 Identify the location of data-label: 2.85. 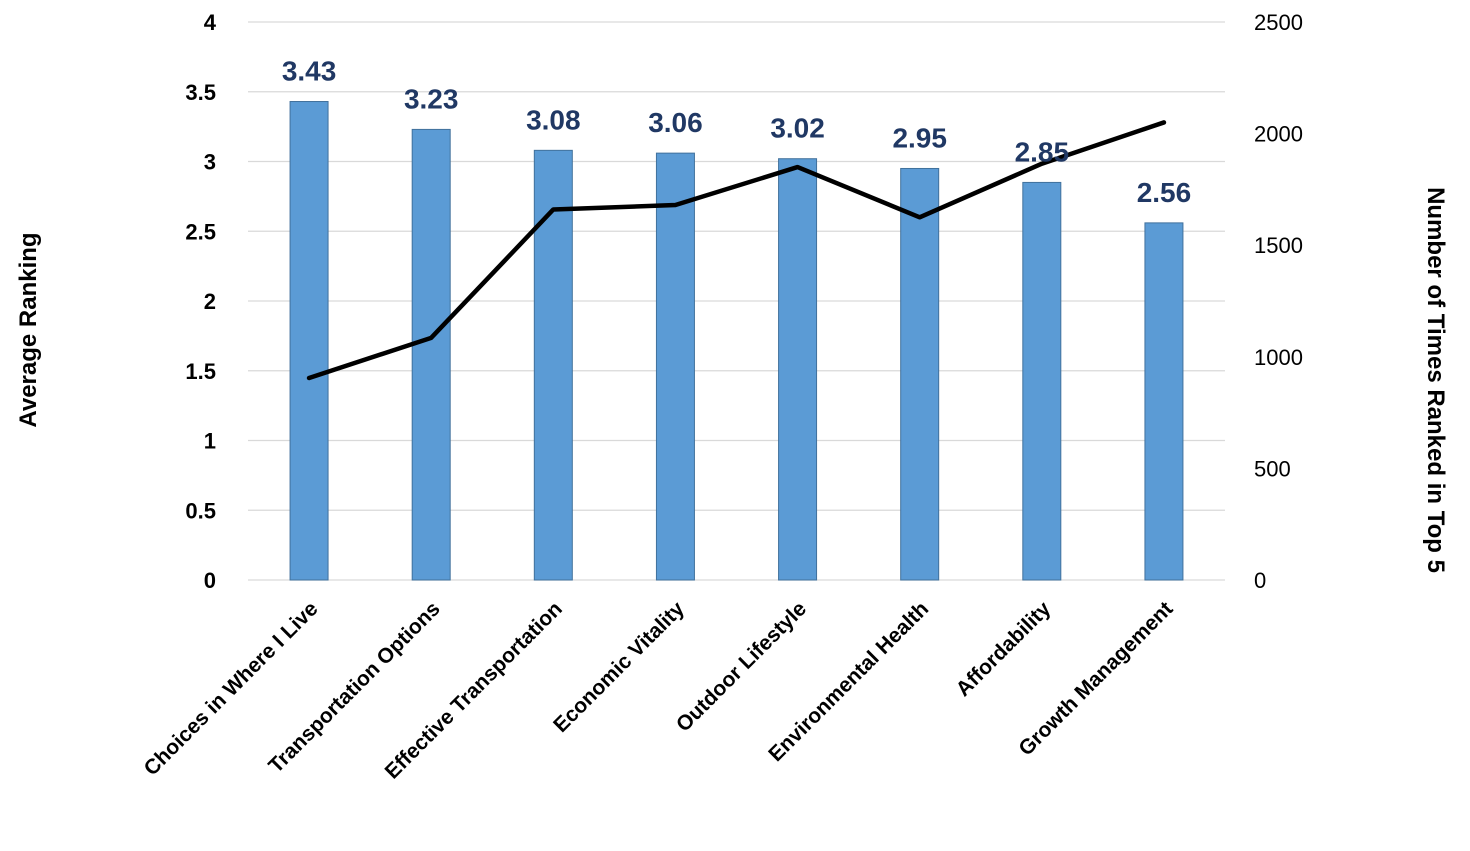
(1042, 151).